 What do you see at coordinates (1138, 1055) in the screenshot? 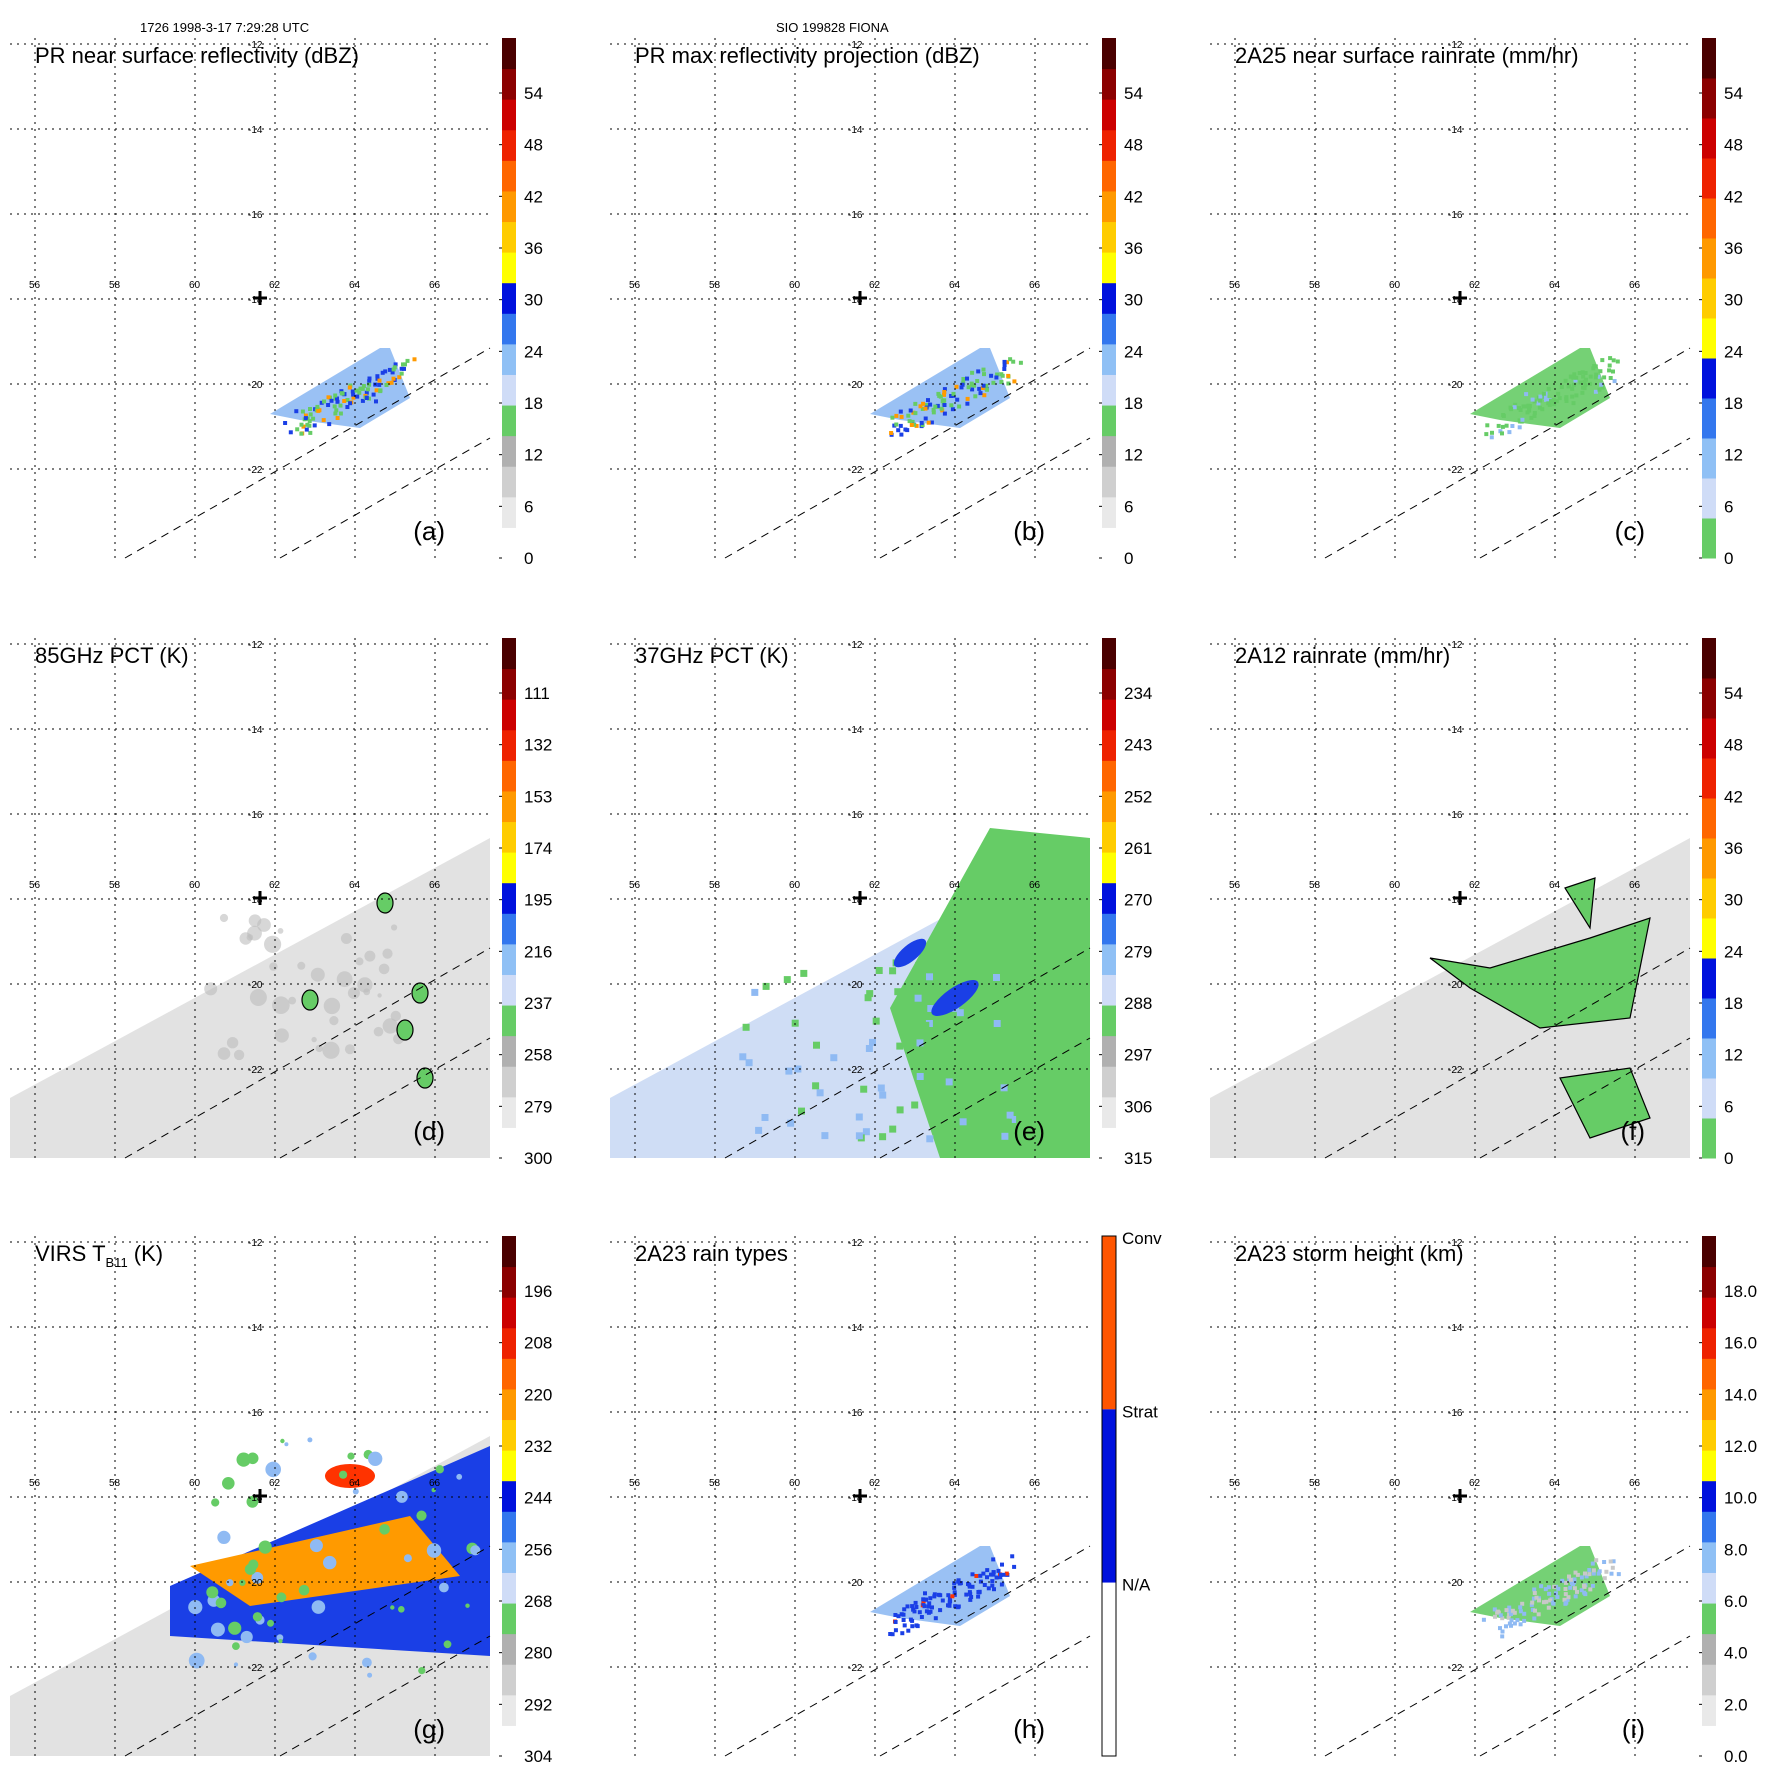
I see `colorbar-tick-label: 297` at bounding box center [1138, 1055].